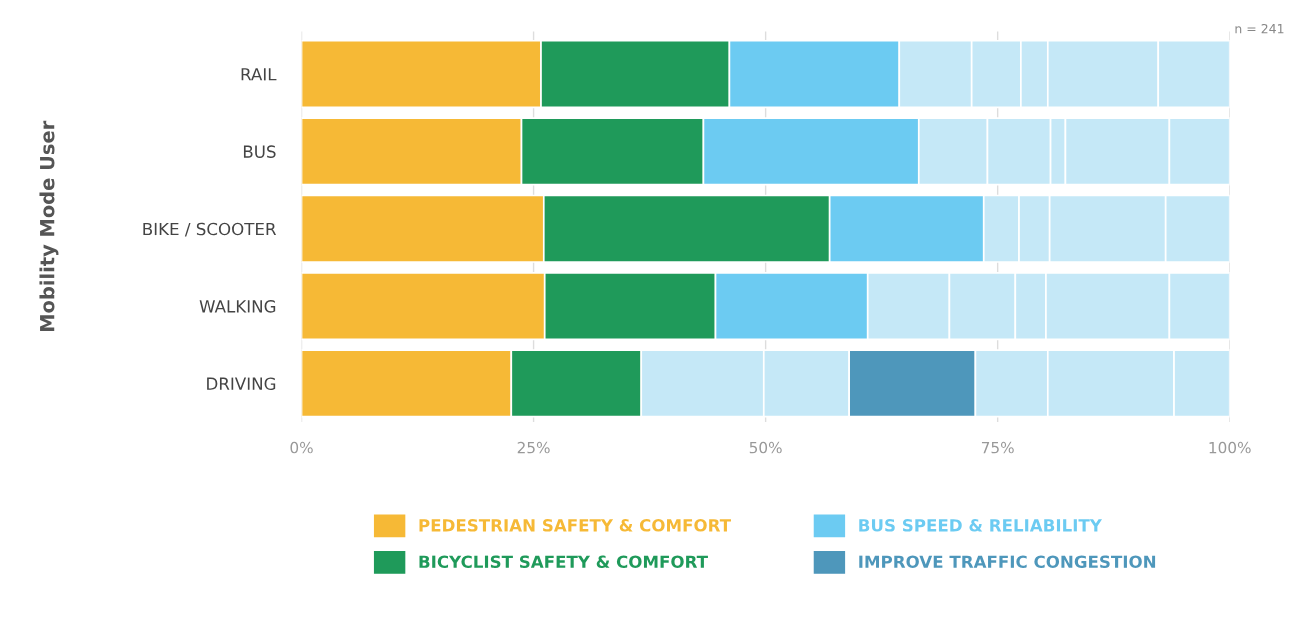 This screenshot has height=630, width=1311. I want to click on legend-label: IMPROVE TRAFFIC CONGESTION, so click(1007, 562).